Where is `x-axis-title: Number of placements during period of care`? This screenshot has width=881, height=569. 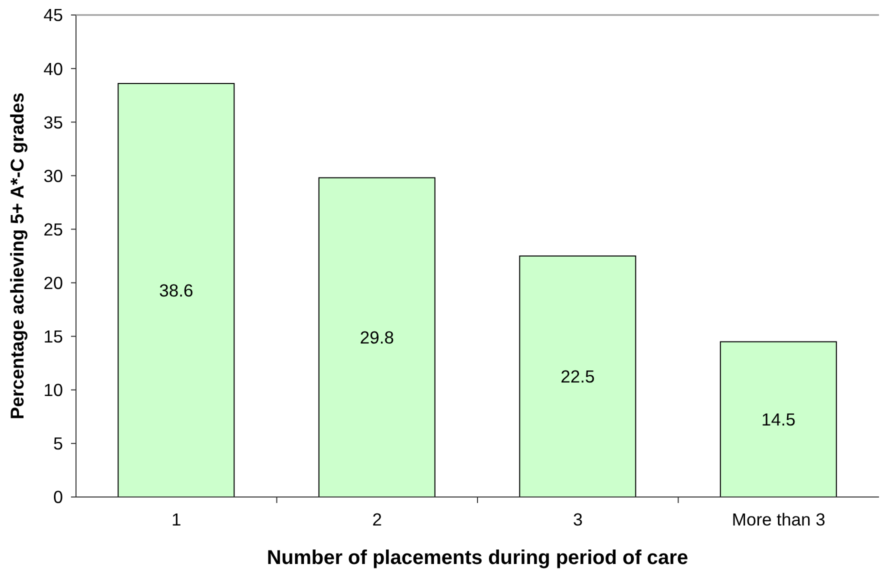
x-axis-title: Number of placements during period of care is located at coordinates (477, 558).